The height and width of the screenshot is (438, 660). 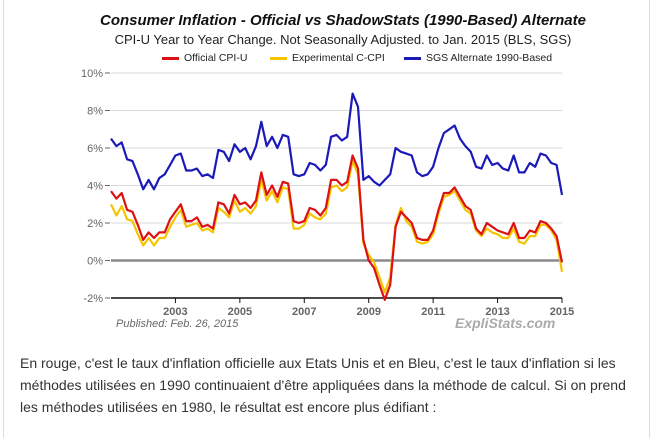 I want to click on published-date: Published: Feb. 26, 2015, so click(x=177, y=324).